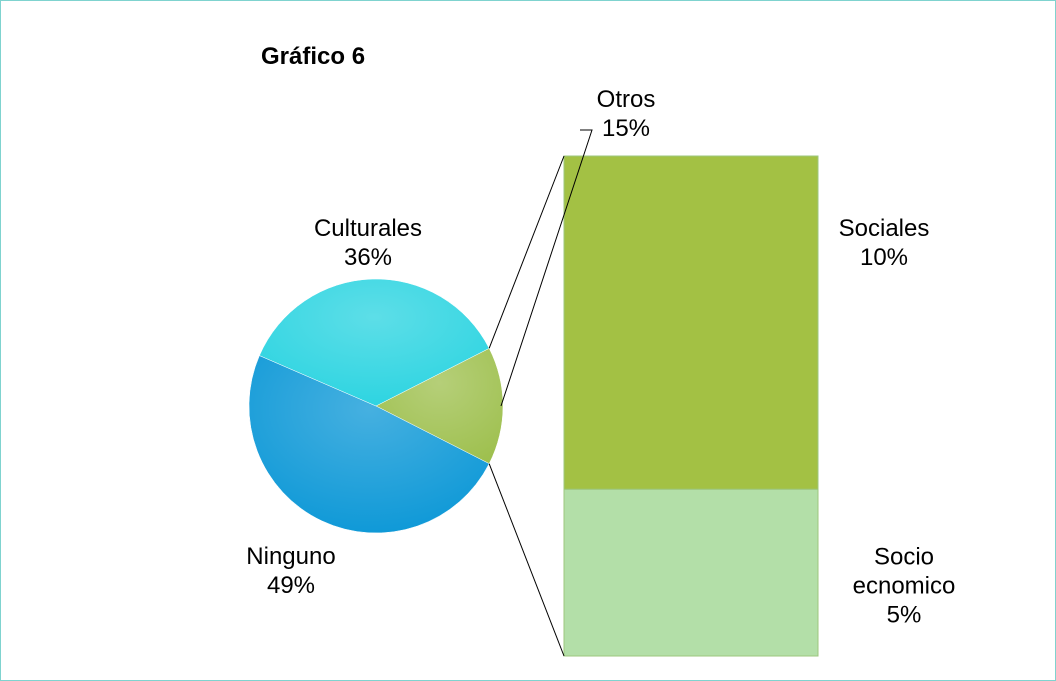  What do you see at coordinates (368, 257) in the screenshot?
I see `value-label: 36%` at bounding box center [368, 257].